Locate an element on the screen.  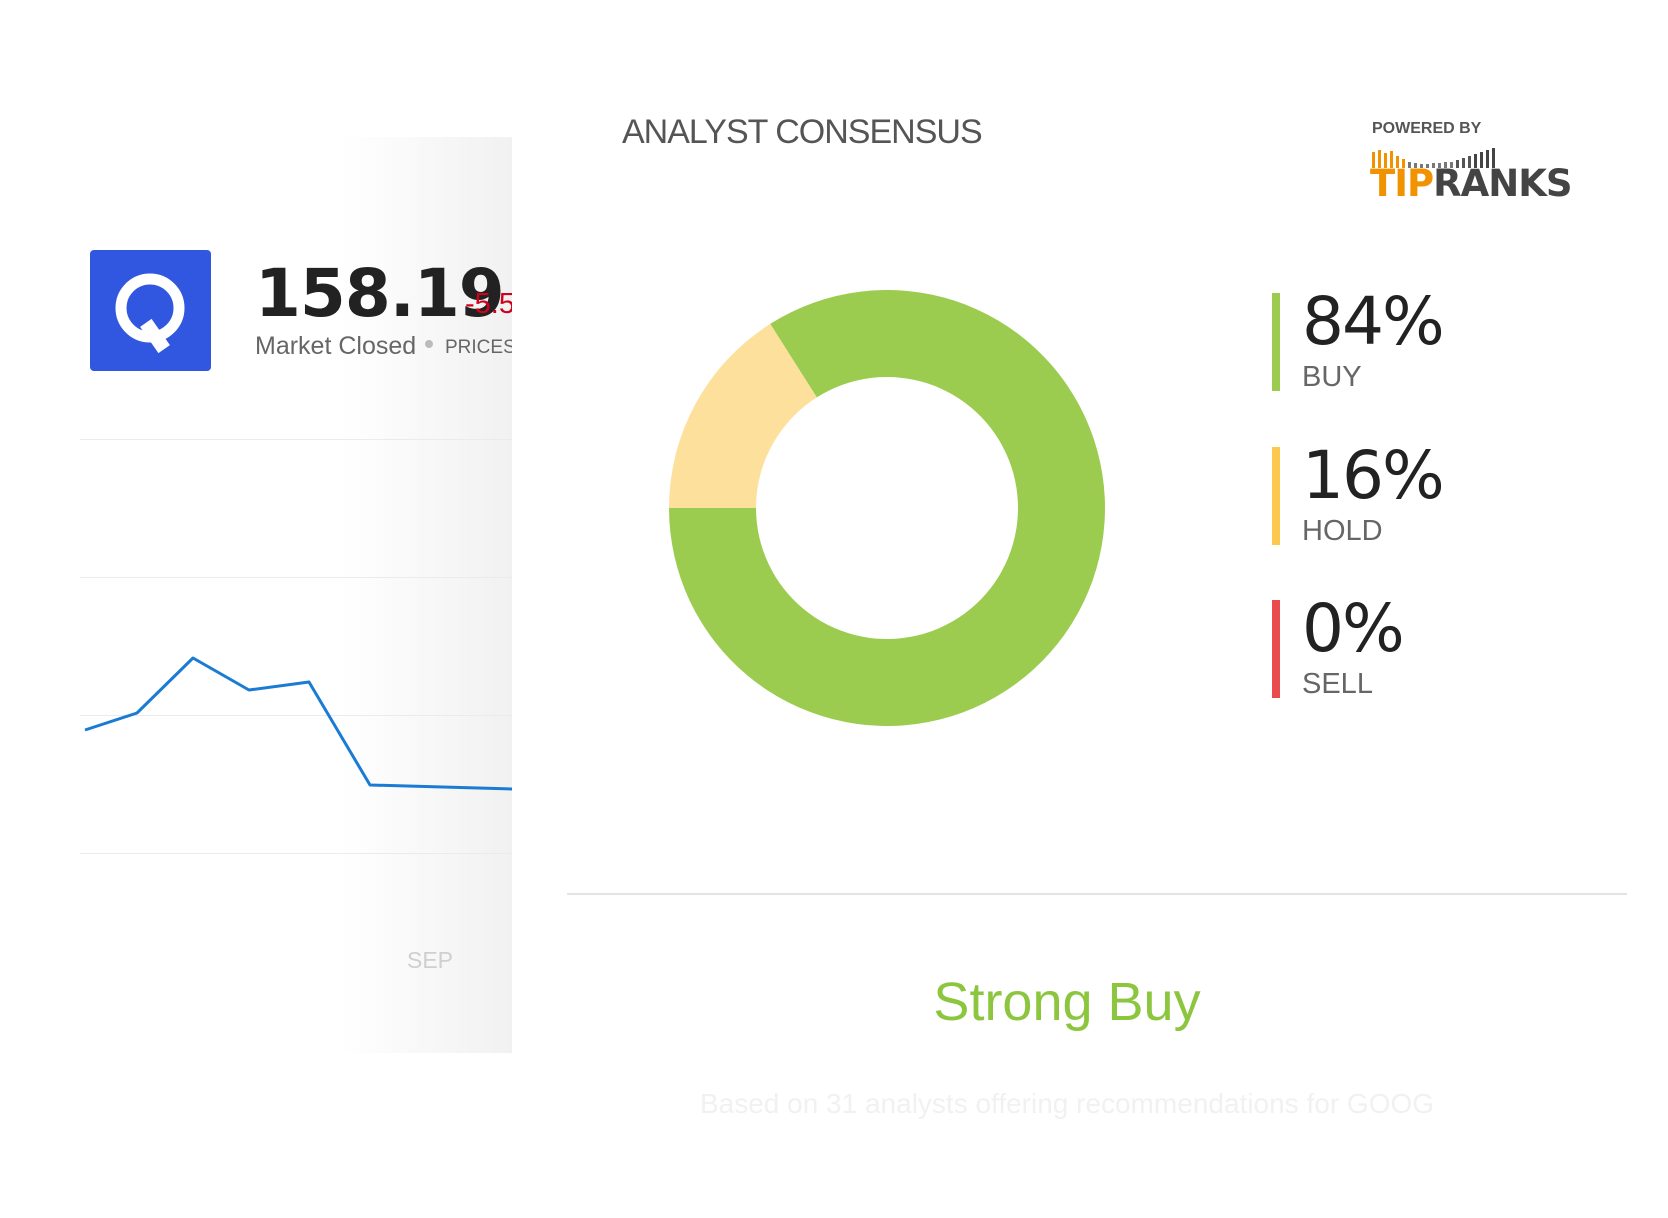
separator-dot is located at coordinates (429, 344).